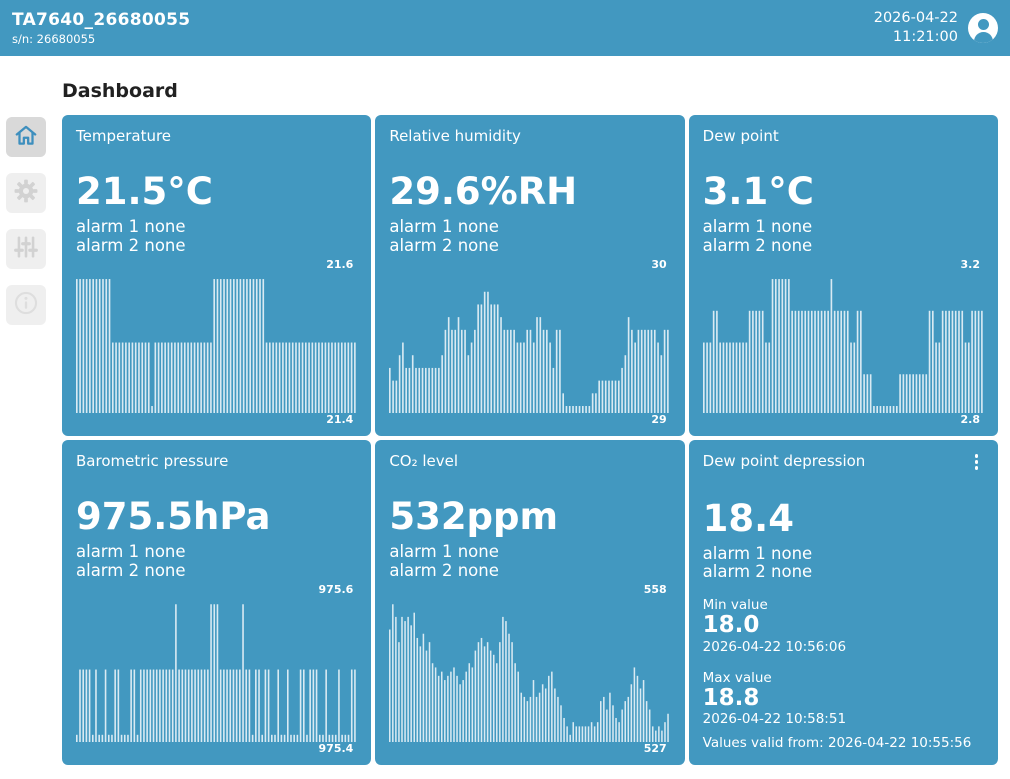 This screenshot has height=779, width=1010. What do you see at coordinates (455, 136) in the screenshot?
I see `card-humidity-title: Relative humidity` at bounding box center [455, 136].